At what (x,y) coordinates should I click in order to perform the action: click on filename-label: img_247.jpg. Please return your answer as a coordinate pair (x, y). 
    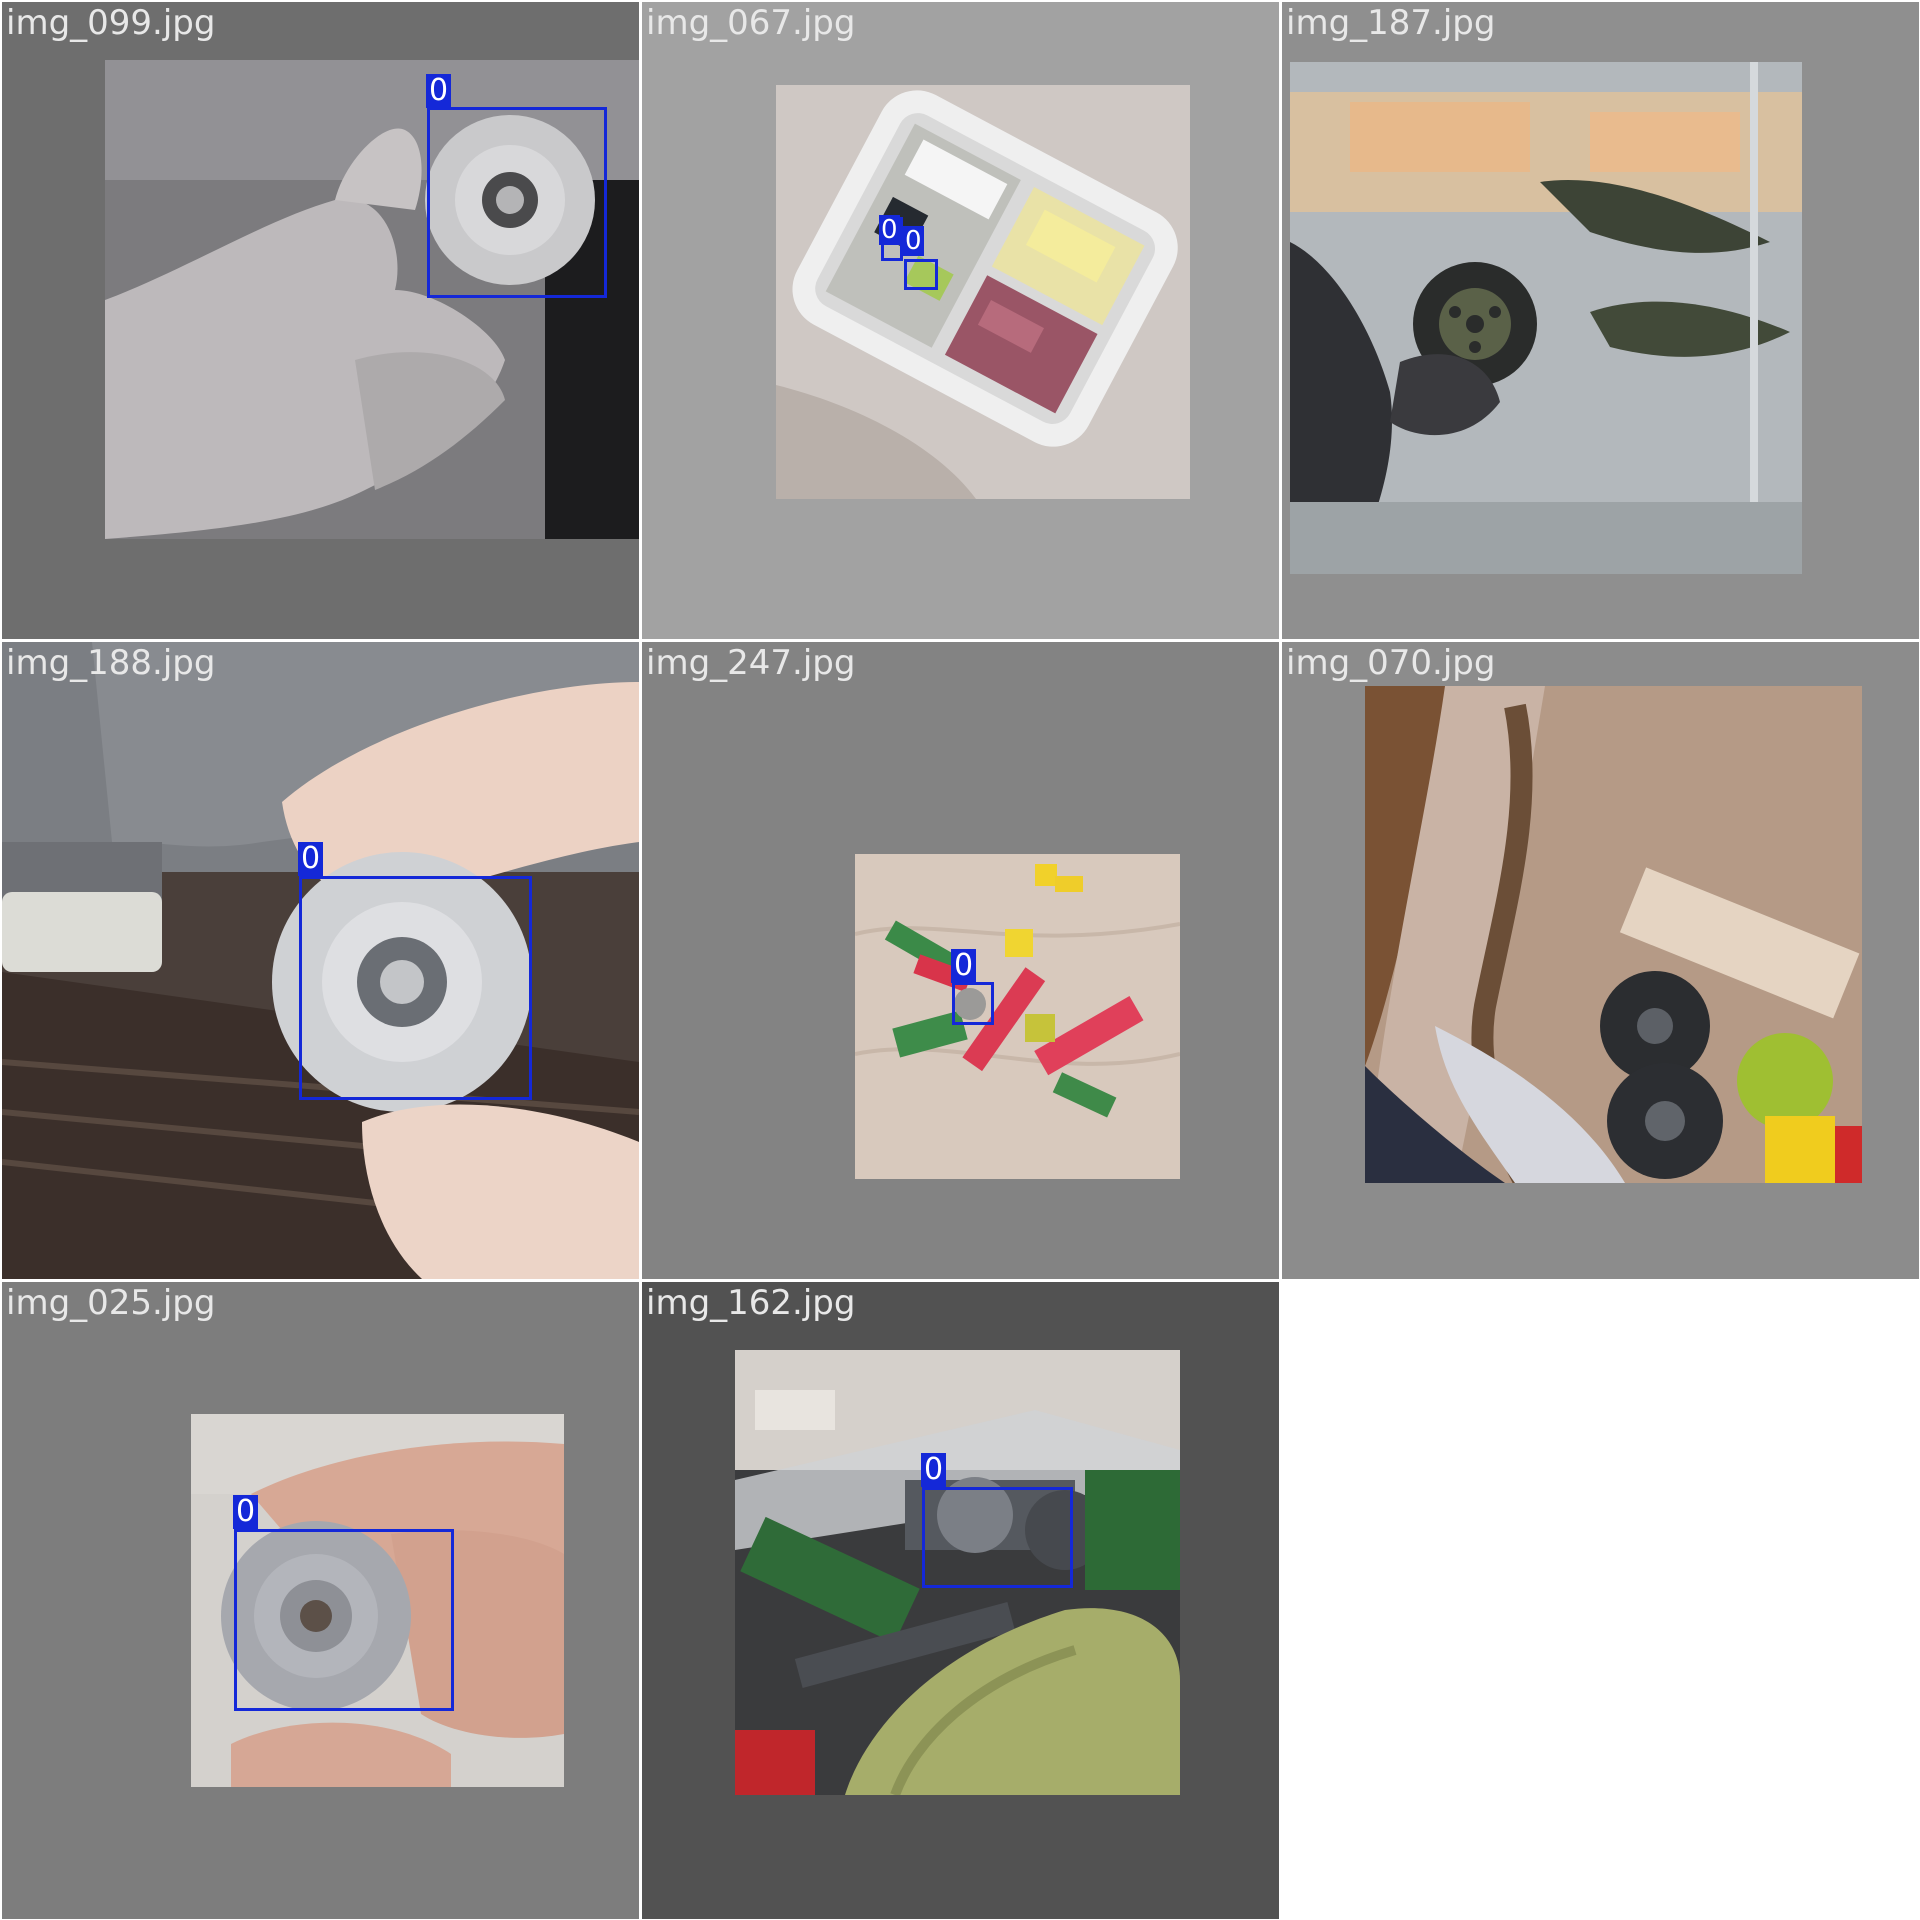
    Looking at the image, I should click on (751, 663).